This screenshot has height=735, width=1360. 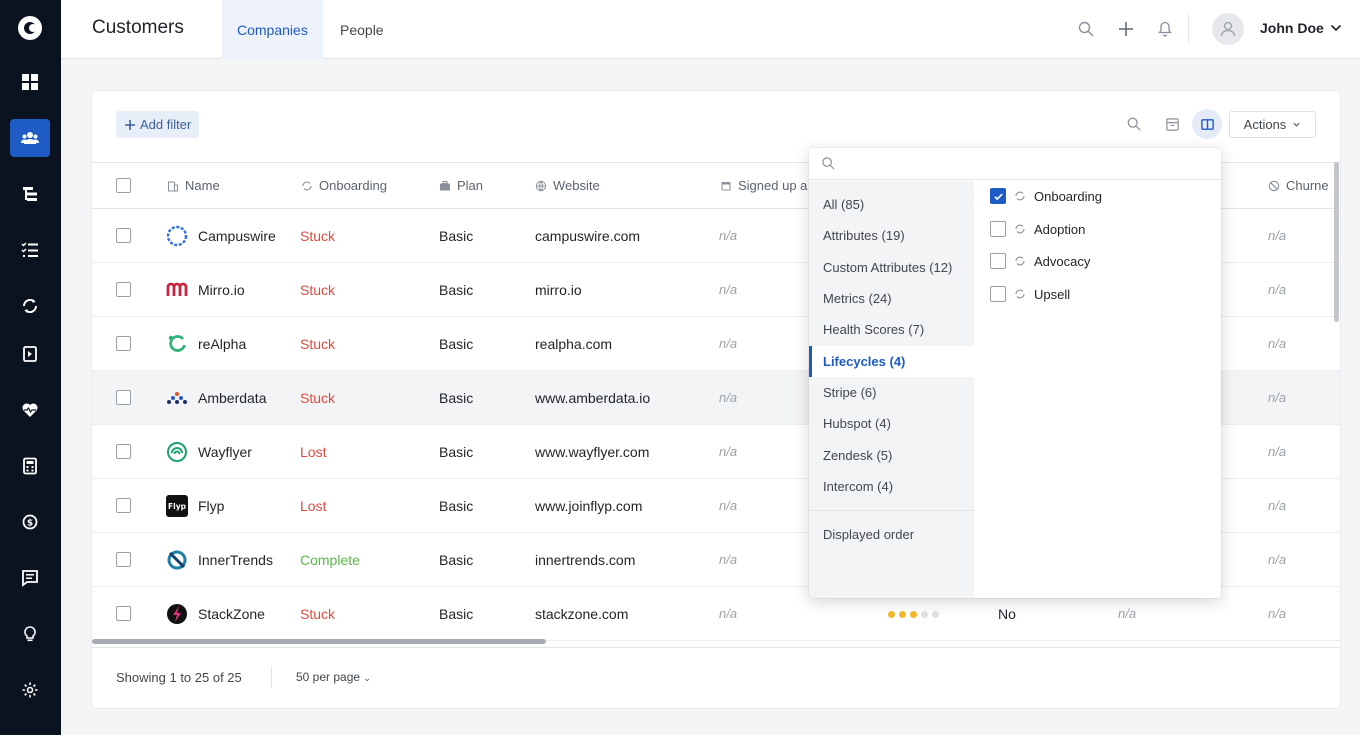 What do you see at coordinates (716, 290) in the screenshot?
I see `table-row: Mirro.io Stuck Basic mirro.io n/a n/a` at bounding box center [716, 290].